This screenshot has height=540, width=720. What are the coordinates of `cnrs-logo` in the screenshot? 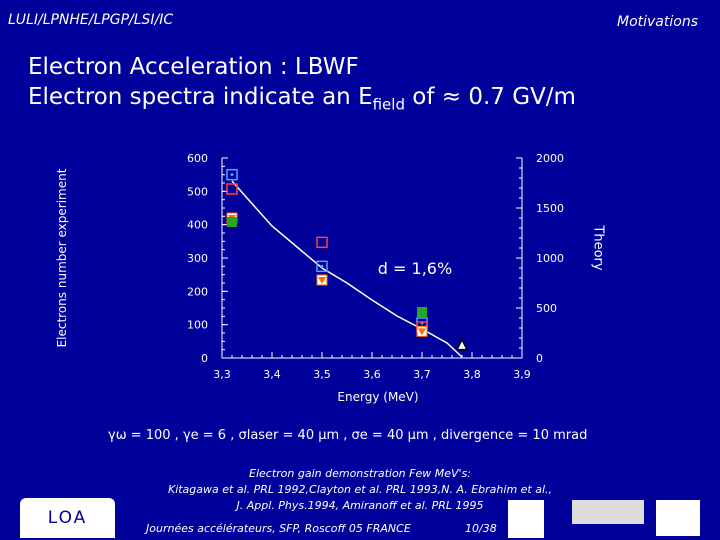 It's located at (678, 518).